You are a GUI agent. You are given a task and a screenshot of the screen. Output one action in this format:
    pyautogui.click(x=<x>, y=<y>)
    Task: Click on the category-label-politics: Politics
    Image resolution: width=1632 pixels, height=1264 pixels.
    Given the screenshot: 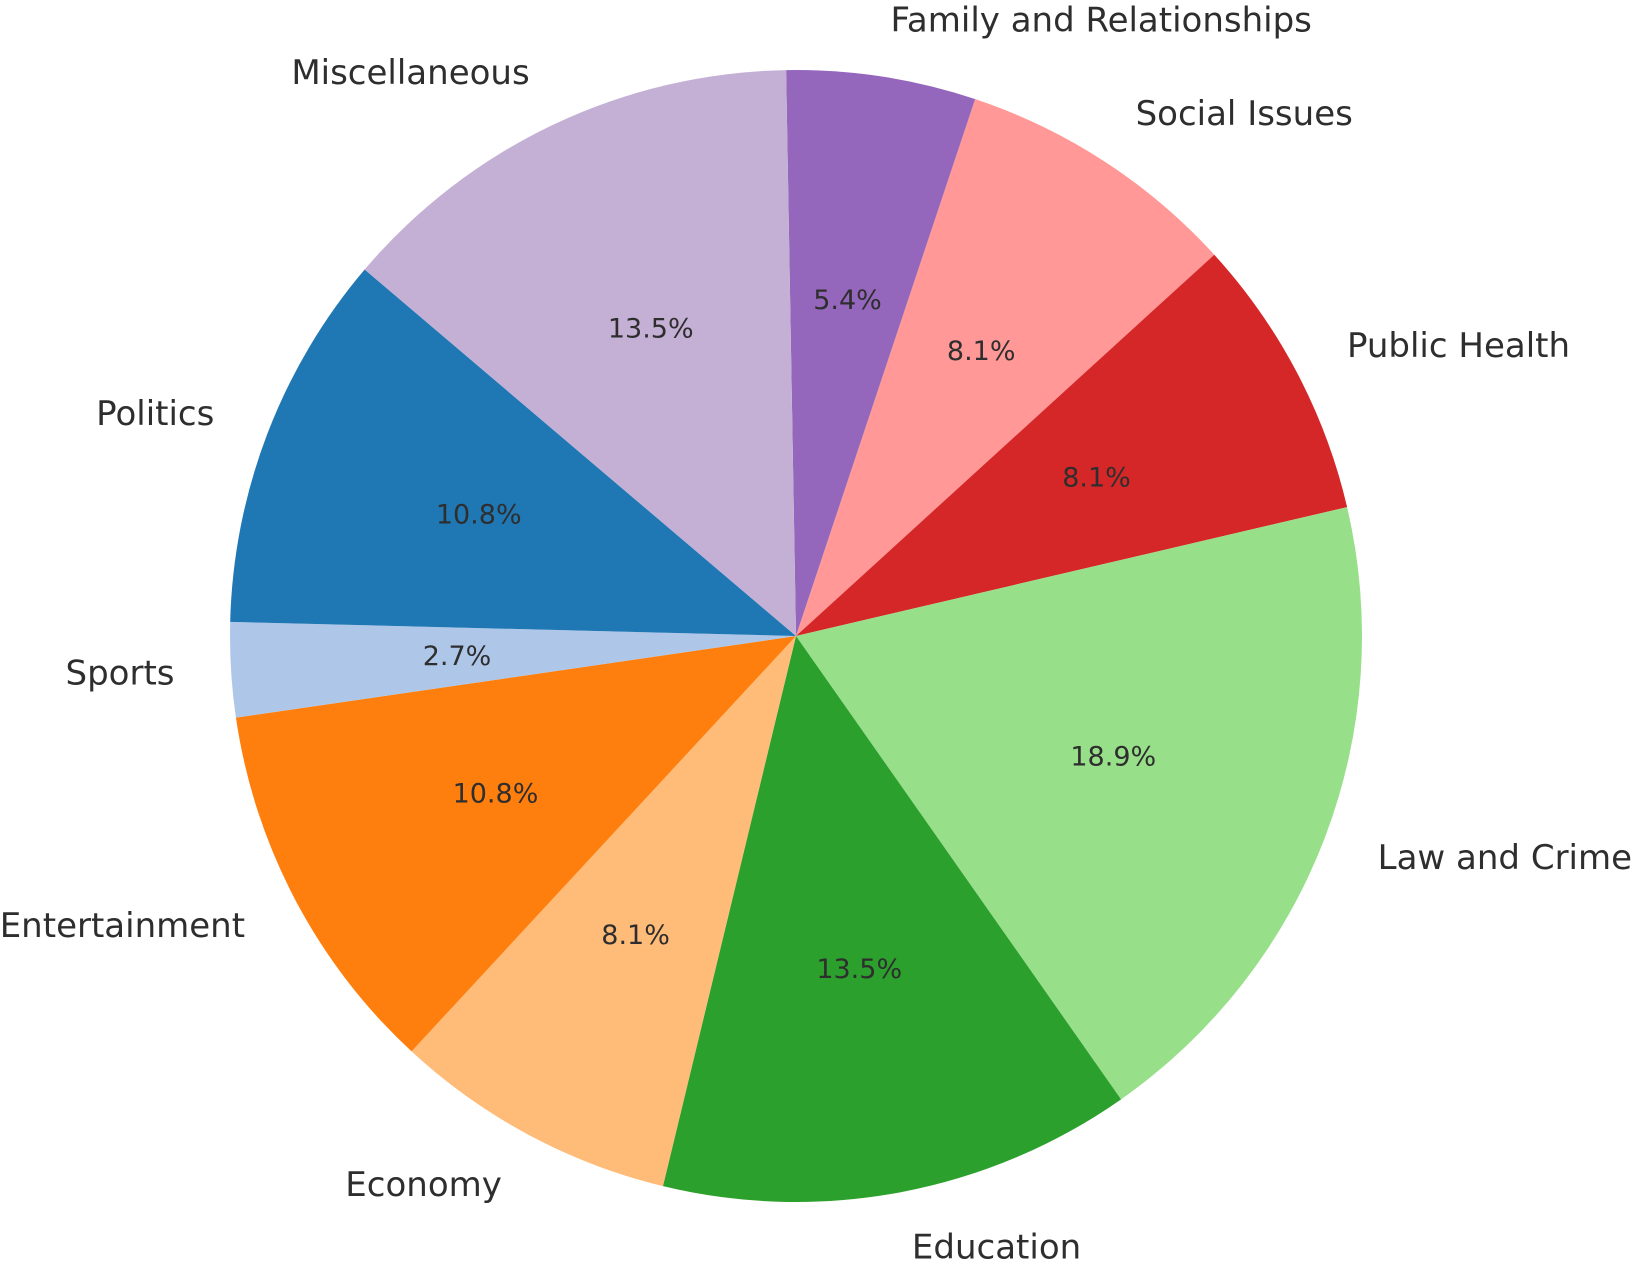 What is the action you would take?
    pyautogui.click(x=155, y=414)
    